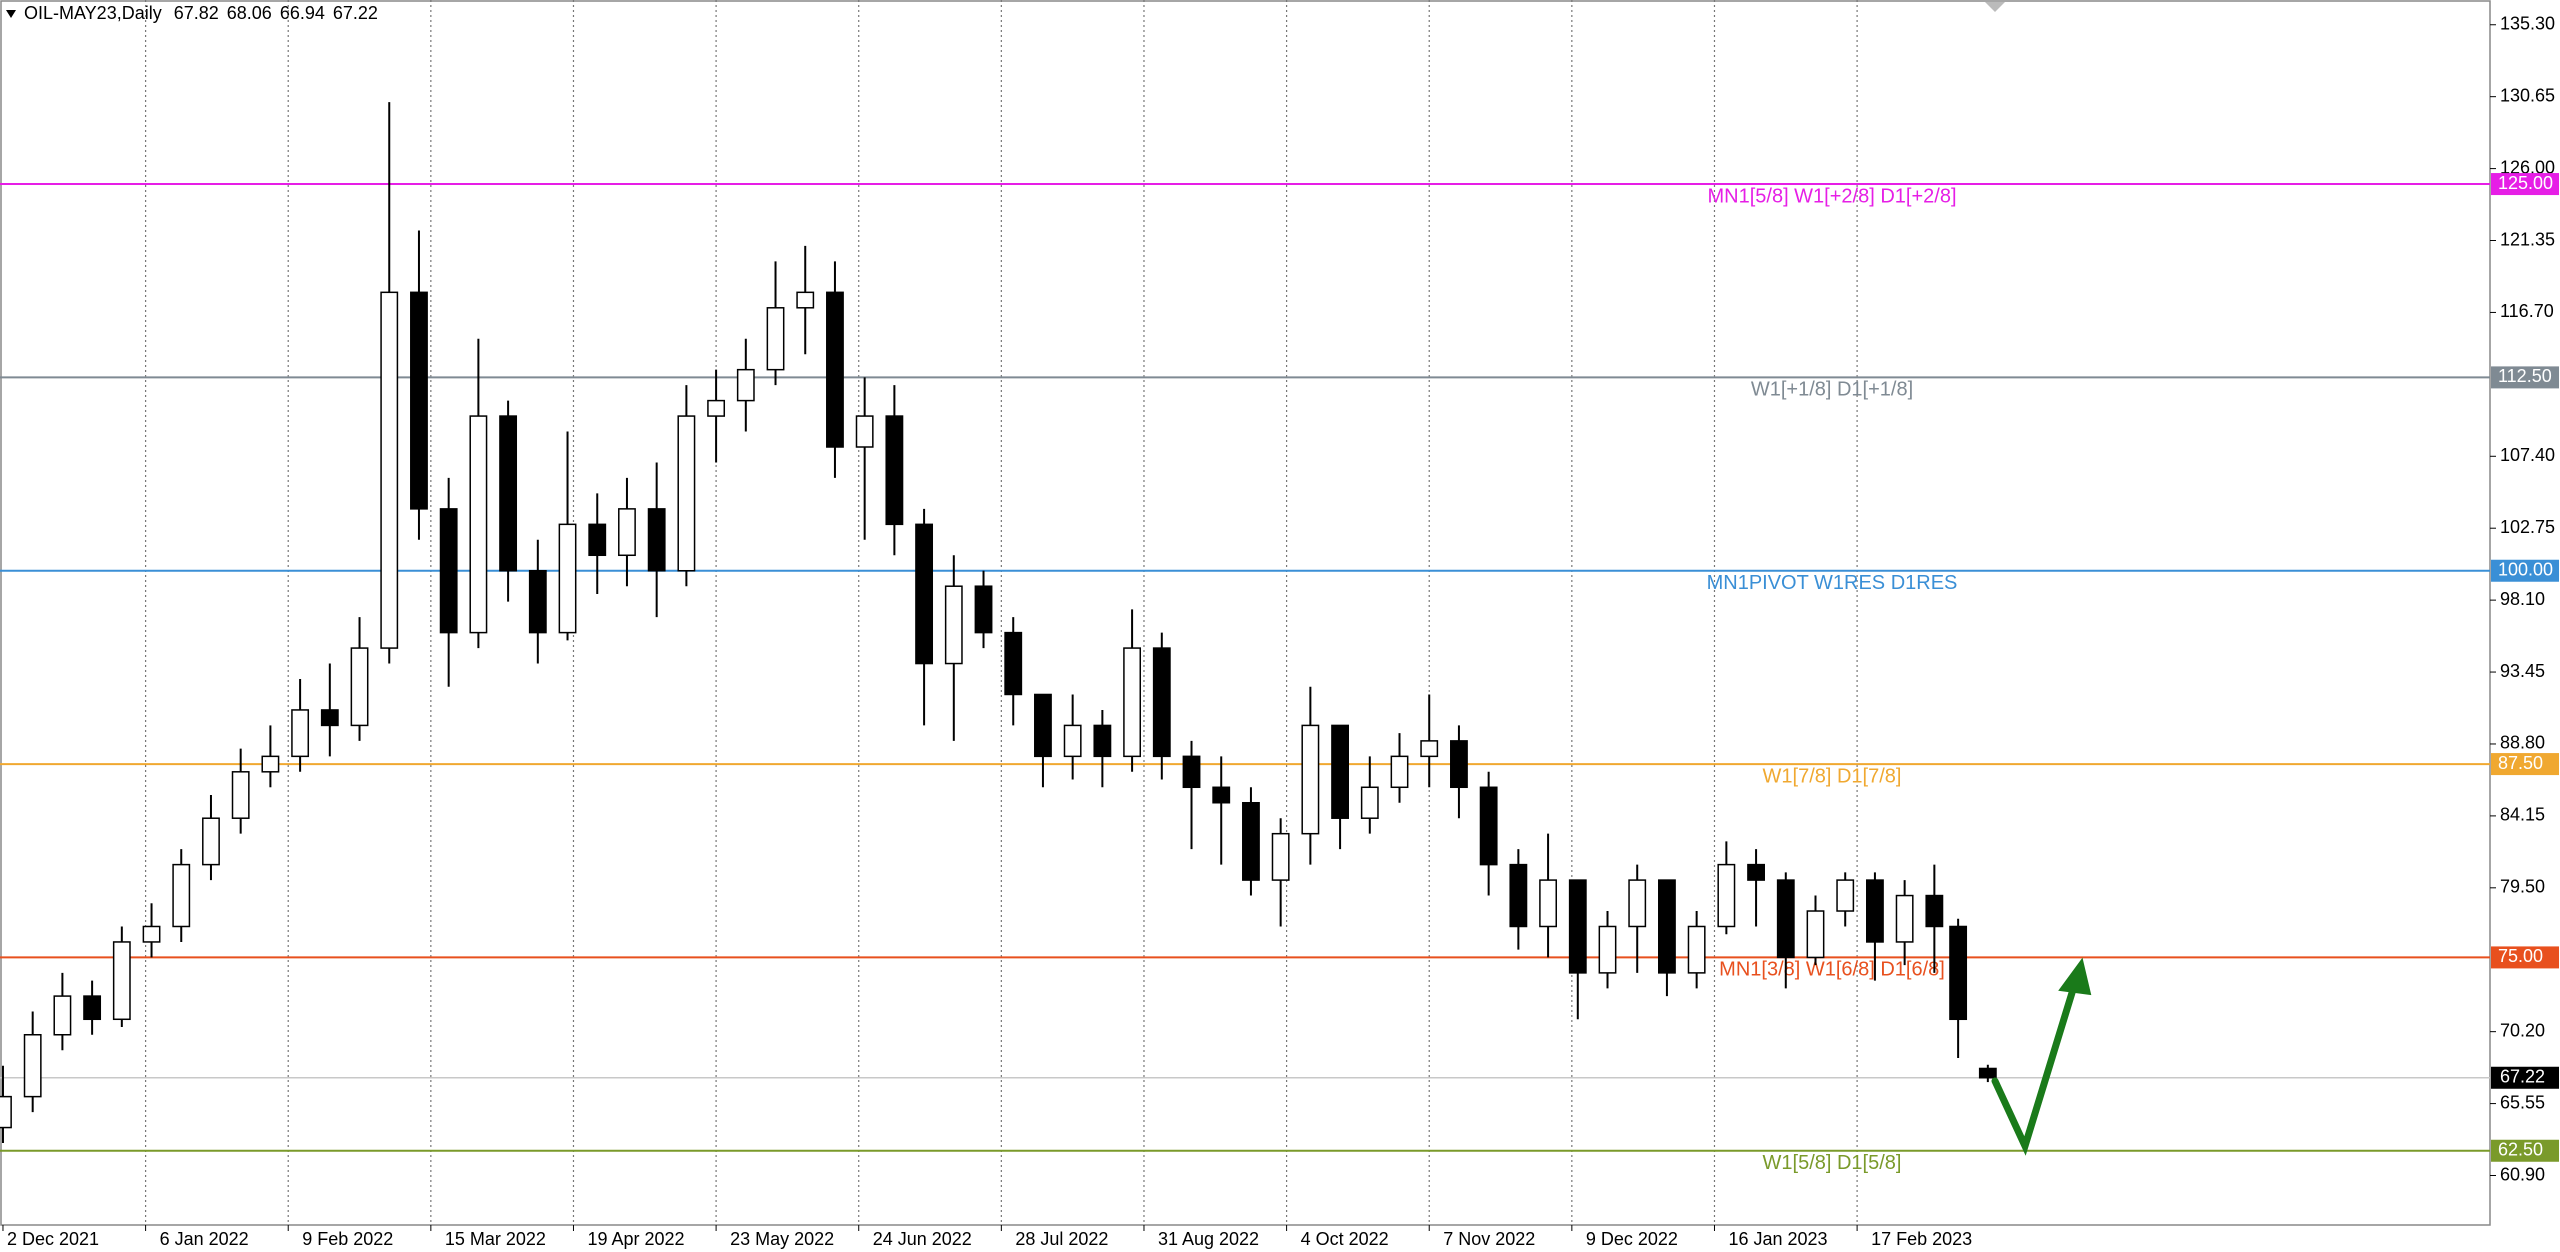 This screenshot has height=1252, width=2560. What do you see at coordinates (1832, 1163) in the screenshot?
I see `level-text: W1[5/8] D1[5/8]` at bounding box center [1832, 1163].